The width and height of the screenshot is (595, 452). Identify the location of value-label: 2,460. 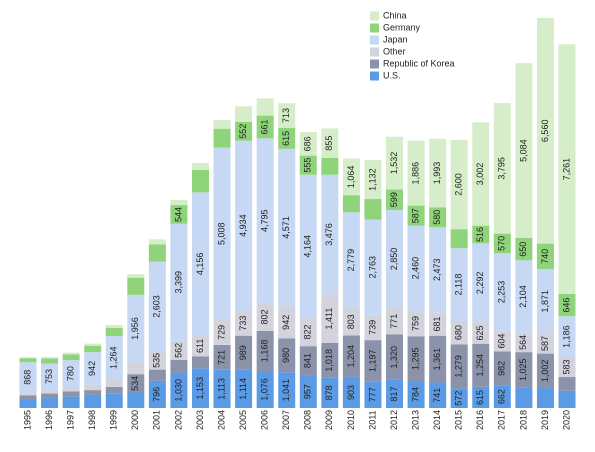
(415, 268).